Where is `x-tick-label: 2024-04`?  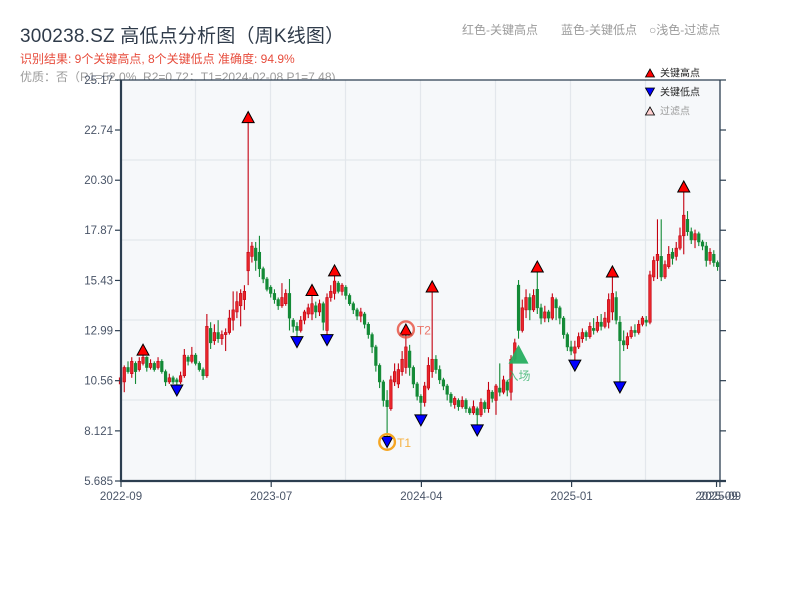
x-tick-label: 2024-04 is located at coordinates (421, 497).